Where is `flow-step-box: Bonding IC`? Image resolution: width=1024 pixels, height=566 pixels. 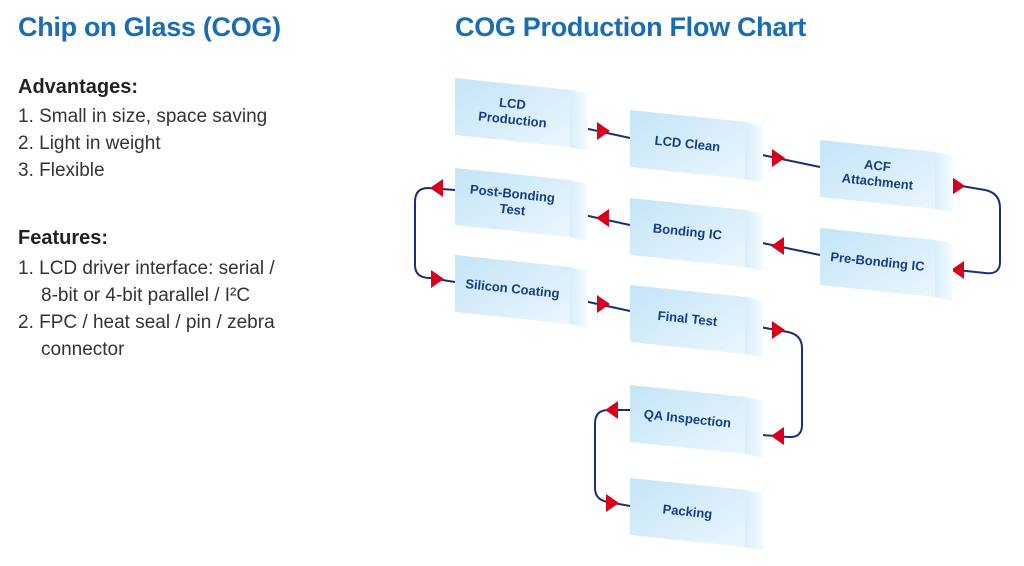 flow-step-box: Bonding IC is located at coordinates (696, 234).